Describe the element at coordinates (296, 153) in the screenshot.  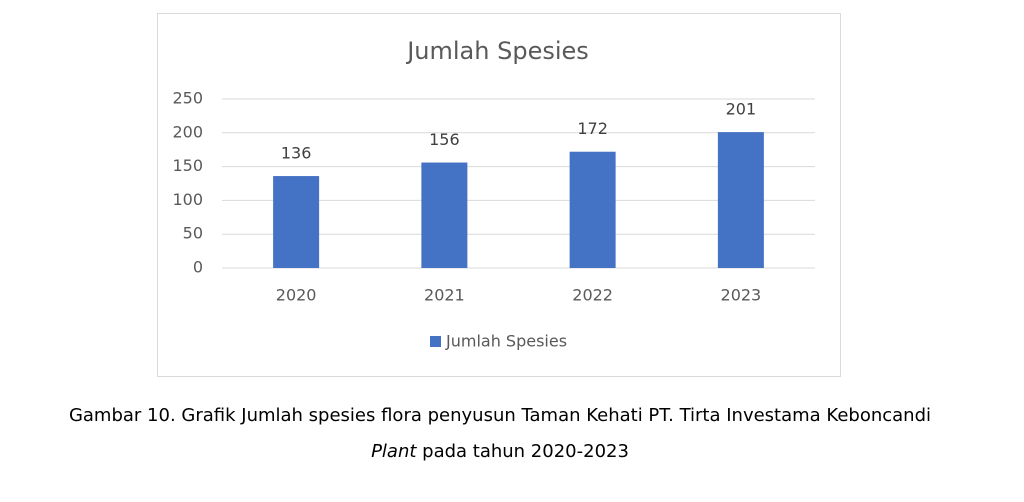
I see `data-label: 136` at that location.